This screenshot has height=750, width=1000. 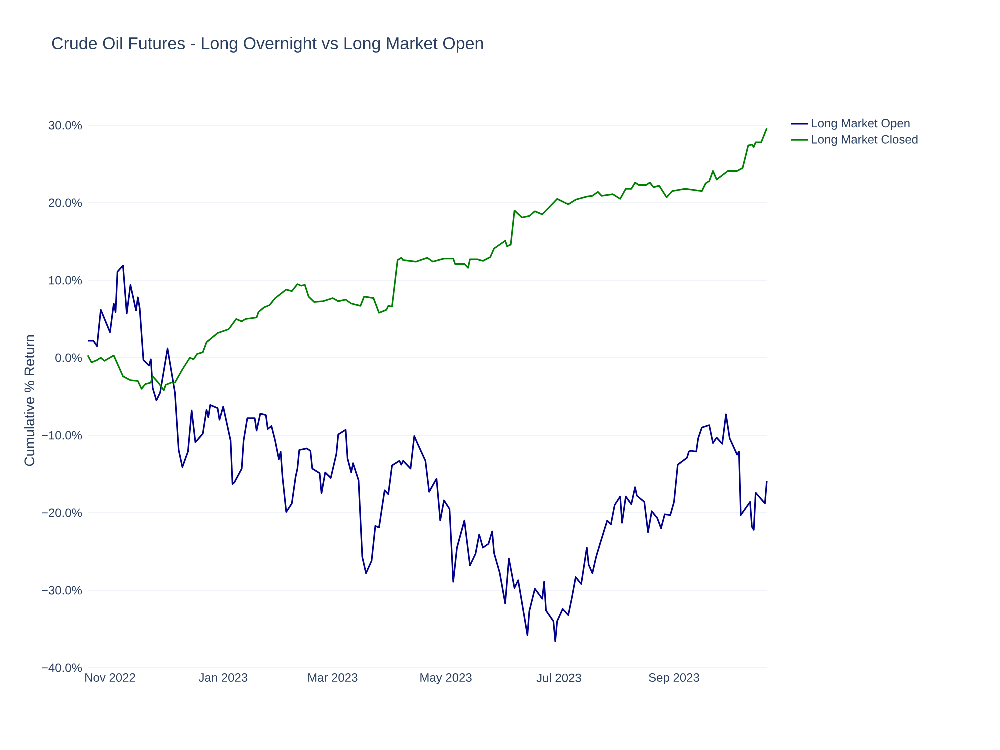 I want to click on x-tick-label: Jan 2023, so click(x=223, y=678).